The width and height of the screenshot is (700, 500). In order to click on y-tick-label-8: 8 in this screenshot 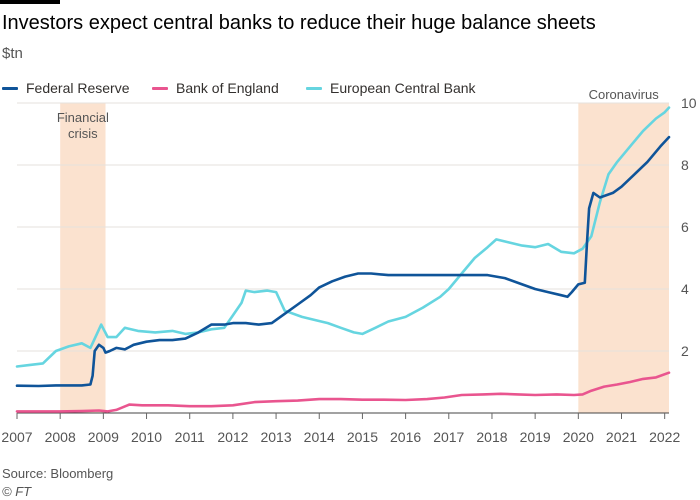, I will do `click(685, 165)`.